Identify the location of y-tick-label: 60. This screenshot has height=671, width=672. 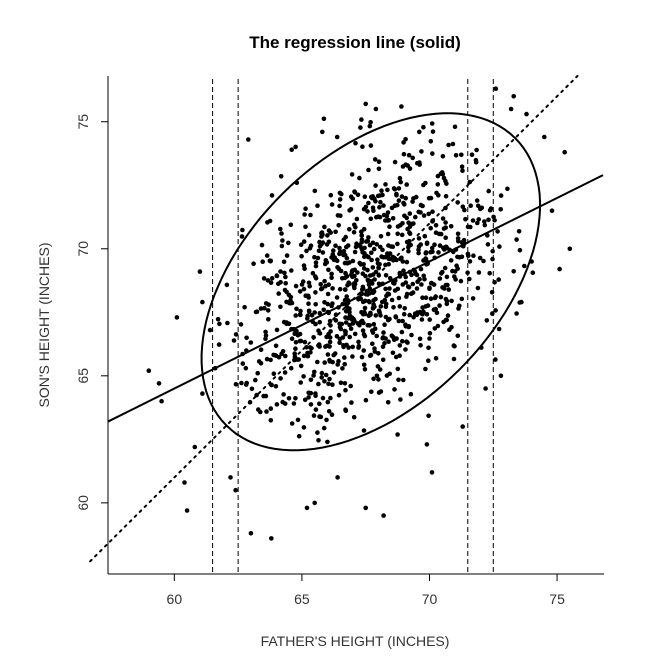
(83, 503).